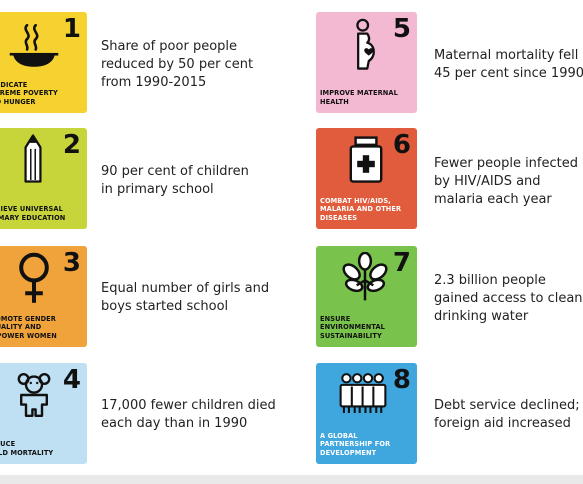 The width and height of the screenshot is (583, 484). What do you see at coordinates (28, 327) in the screenshot?
I see `goal-3-caption: ROMOTE GENDER QUALITY AND MPOWER WOMEN` at bounding box center [28, 327].